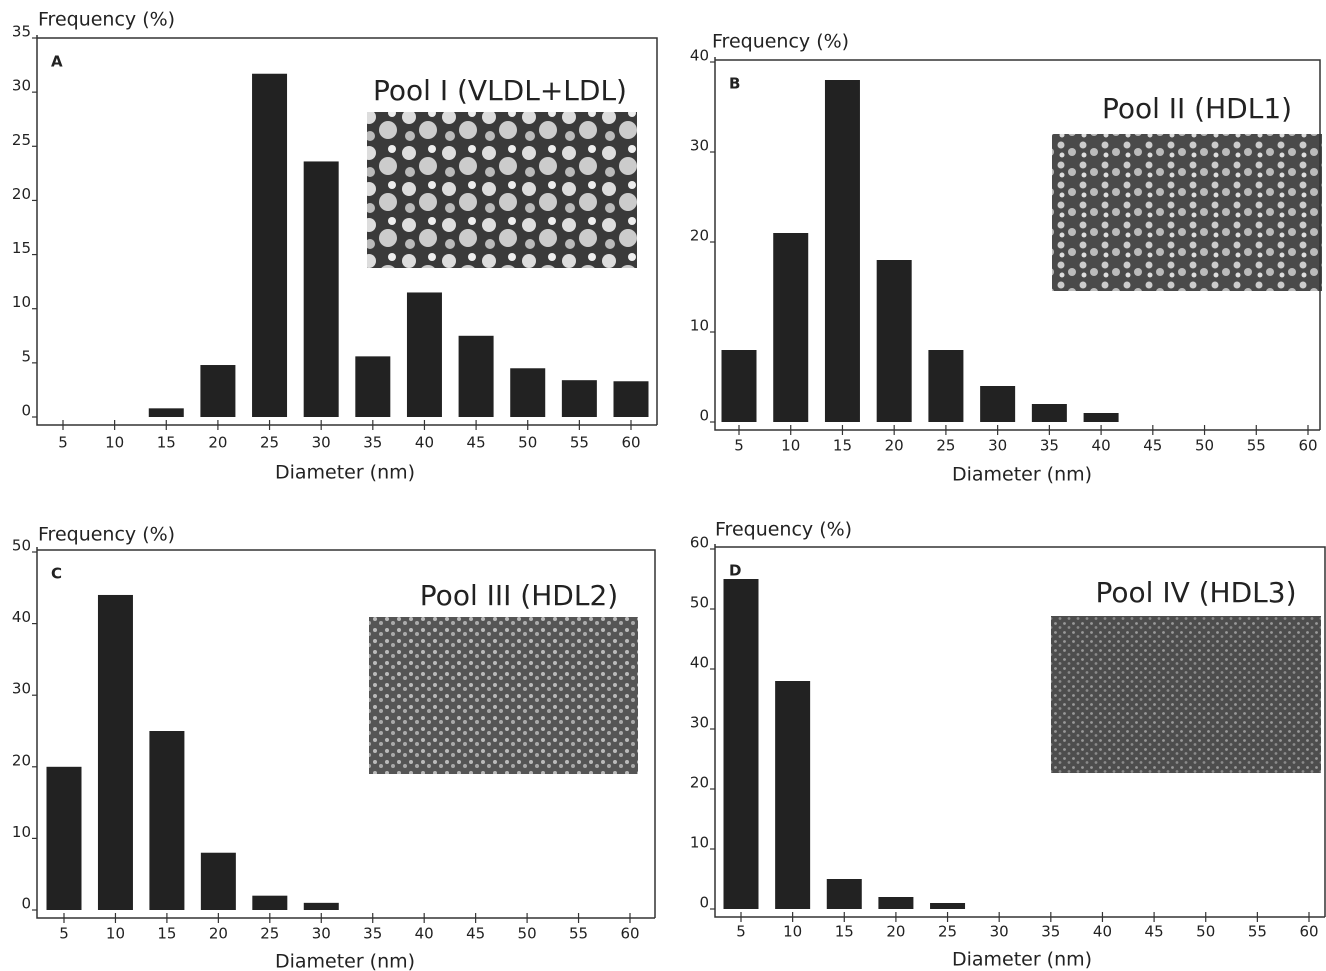  What do you see at coordinates (735, 571) in the screenshot?
I see `panel-letter: D` at bounding box center [735, 571].